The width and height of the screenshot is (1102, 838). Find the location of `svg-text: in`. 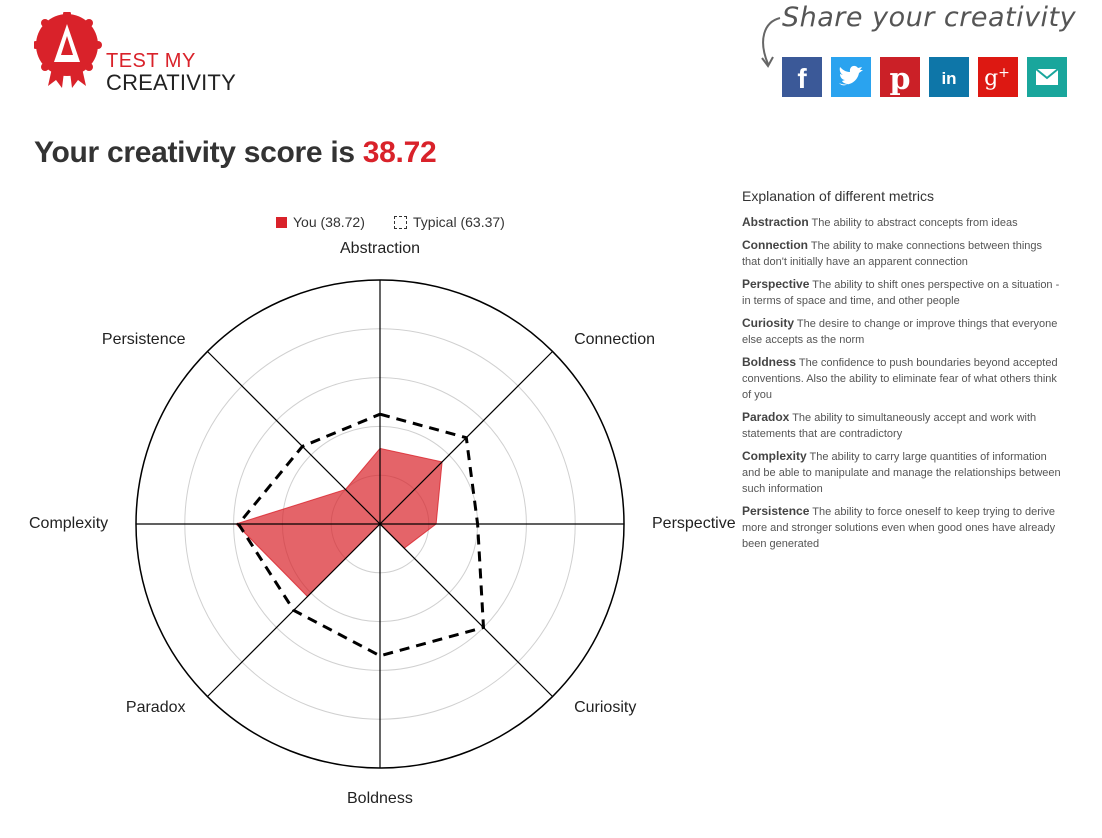

svg-text: in is located at coordinates (948, 78).